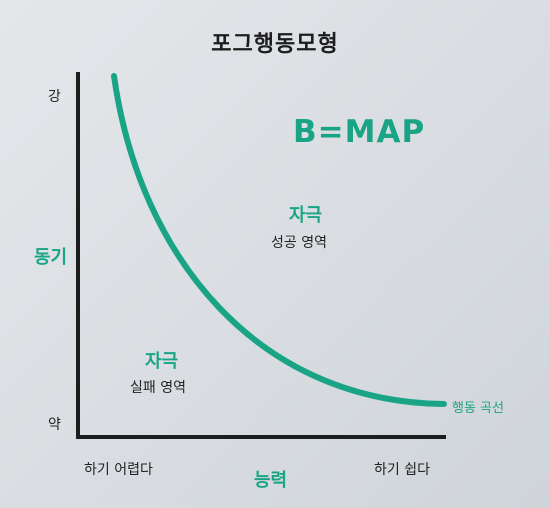  Describe the element at coordinates (158, 388) in the screenshot. I see `failure-zone-subtitle: 실패 영역` at that location.